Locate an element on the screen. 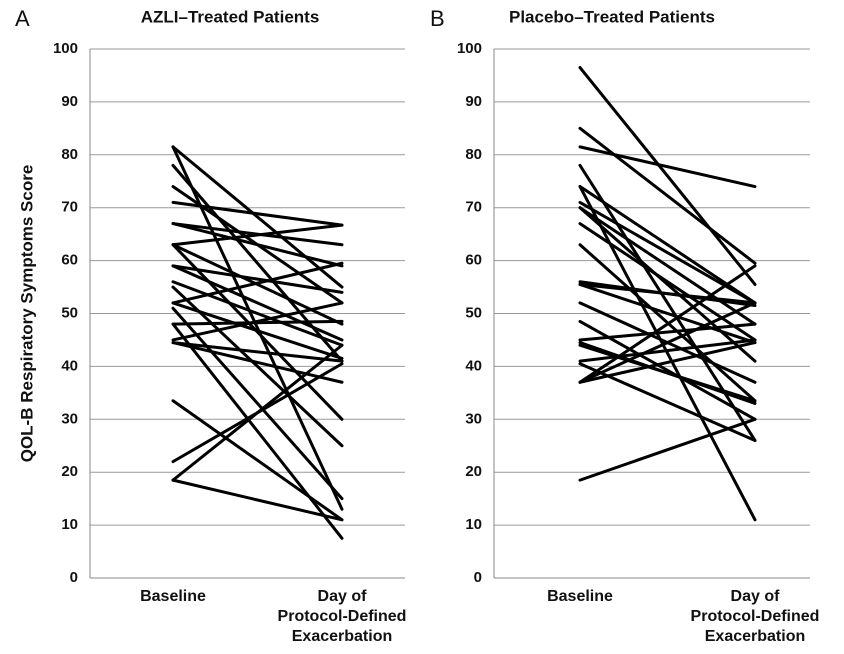 Image resolution: width=844 pixels, height=654 pixels. chart-title: AZLI–Treated Patients is located at coordinates (230, 16).